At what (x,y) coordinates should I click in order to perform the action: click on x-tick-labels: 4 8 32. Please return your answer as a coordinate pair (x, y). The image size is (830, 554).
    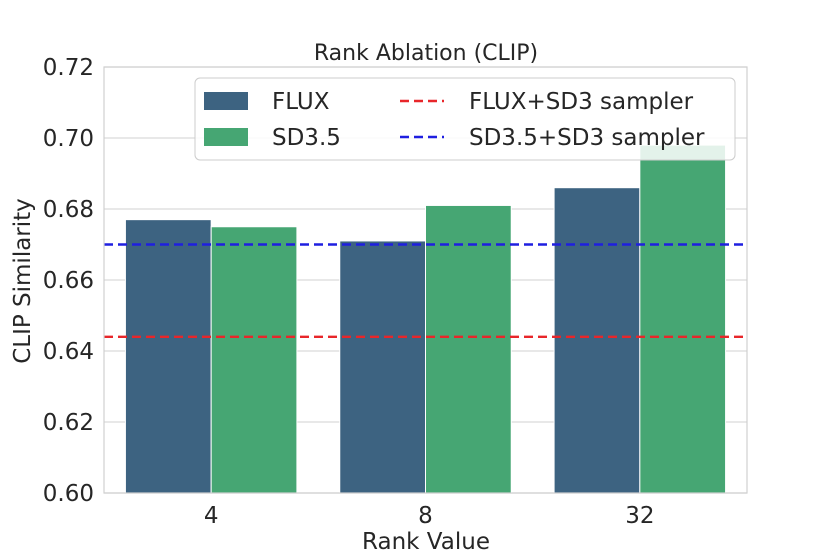
    Looking at the image, I should click on (429, 516).